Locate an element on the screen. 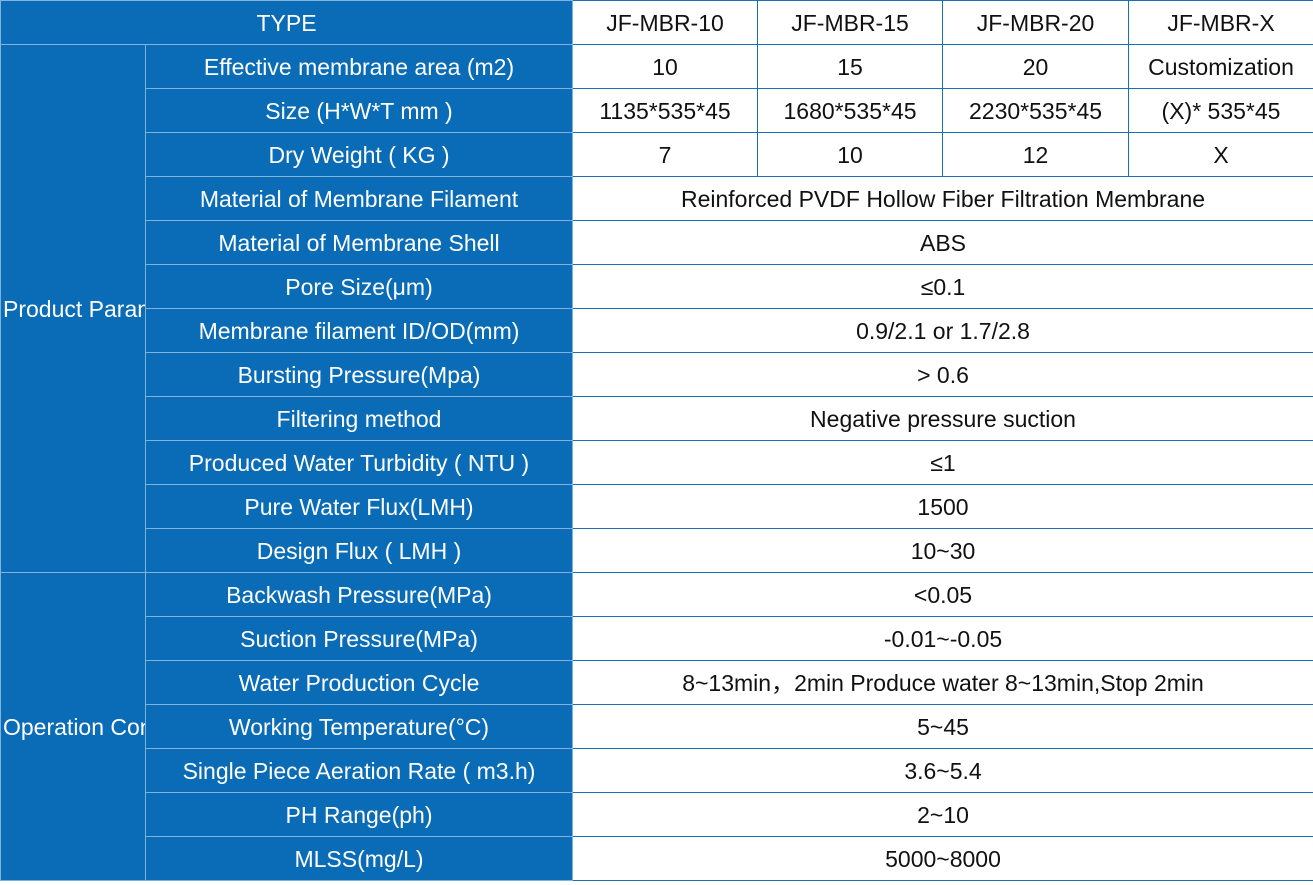  value-cell: ≤1 is located at coordinates (942, 462).